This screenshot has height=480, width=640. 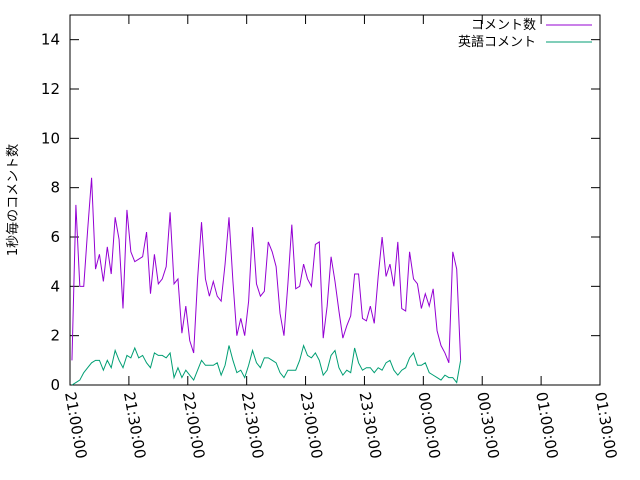 I want to click on y-tick-label: 4, so click(x=55, y=286).